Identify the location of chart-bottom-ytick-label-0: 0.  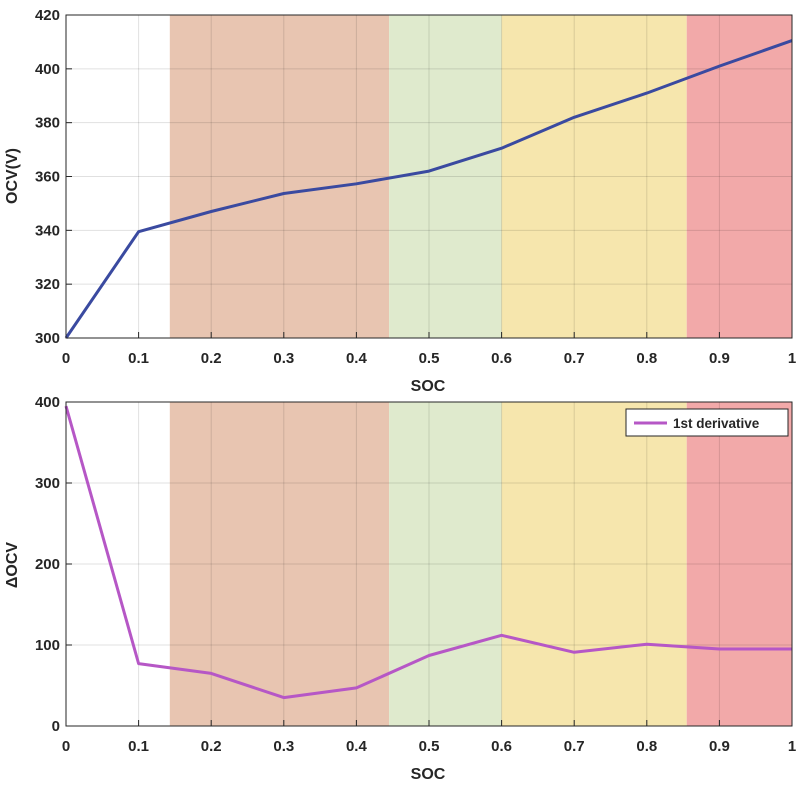
(56, 726).